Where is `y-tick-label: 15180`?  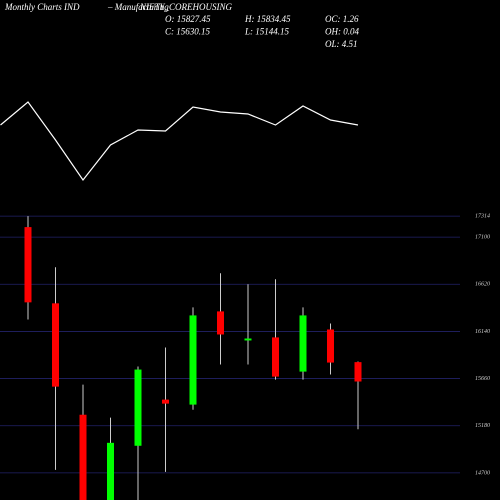
y-tick-label: 15180 is located at coordinates (482, 426).